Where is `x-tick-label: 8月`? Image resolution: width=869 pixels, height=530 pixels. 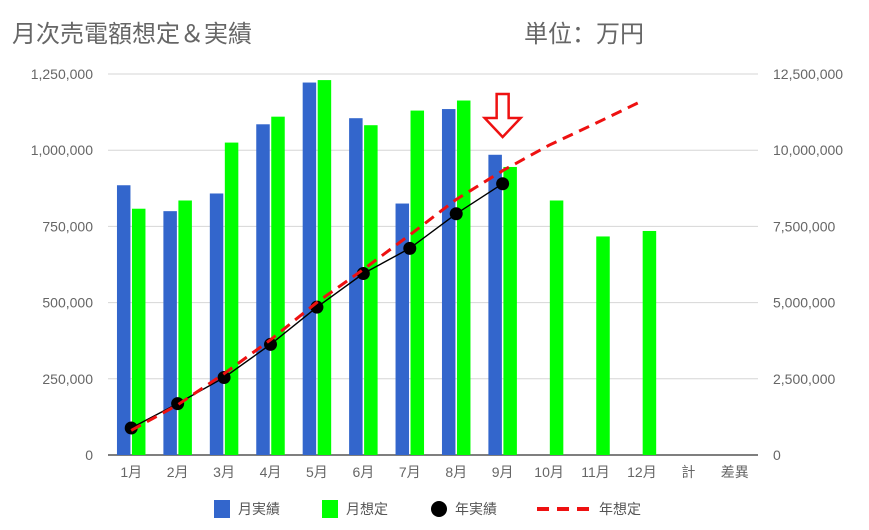
x-tick-label: 8月 is located at coordinates (456, 472).